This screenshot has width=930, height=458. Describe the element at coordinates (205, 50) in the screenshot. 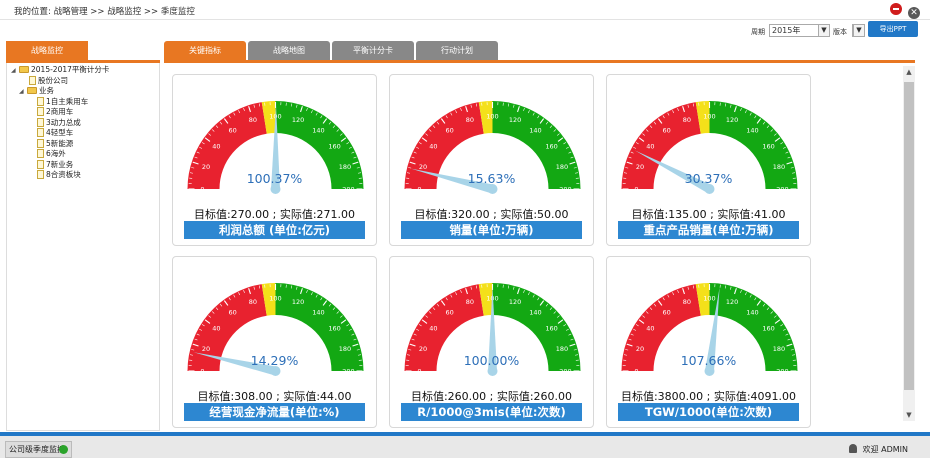

I see `tab-key-indicators: 关键指标` at that location.